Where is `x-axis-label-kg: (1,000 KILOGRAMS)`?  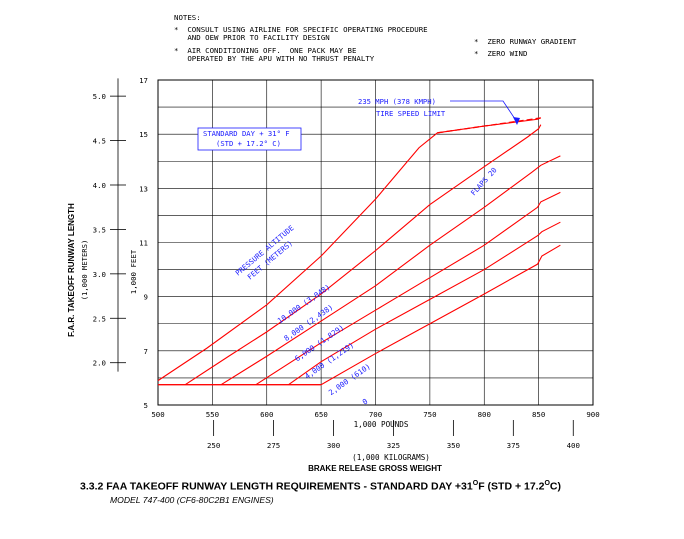
x-axis-label-kg: (1,000 KILOGRAMS) is located at coordinates (391, 457).